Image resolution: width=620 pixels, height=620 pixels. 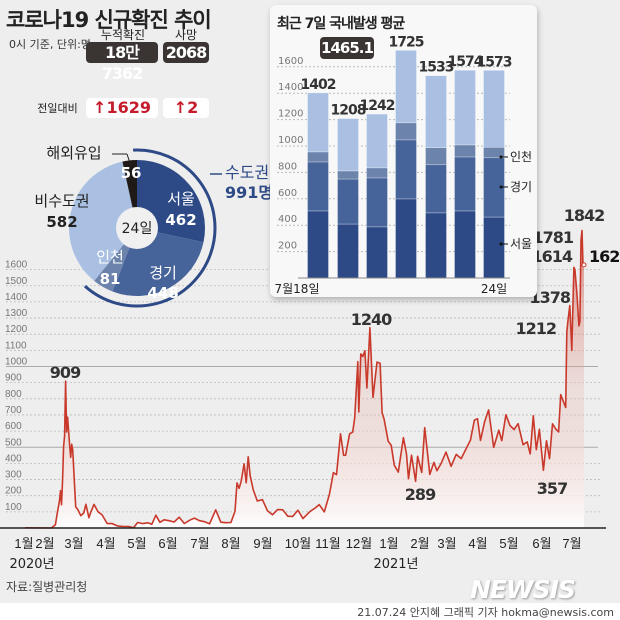 What do you see at coordinates (247, 172) in the screenshot?
I see `capital-label: 수도권` at bounding box center [247, 172].